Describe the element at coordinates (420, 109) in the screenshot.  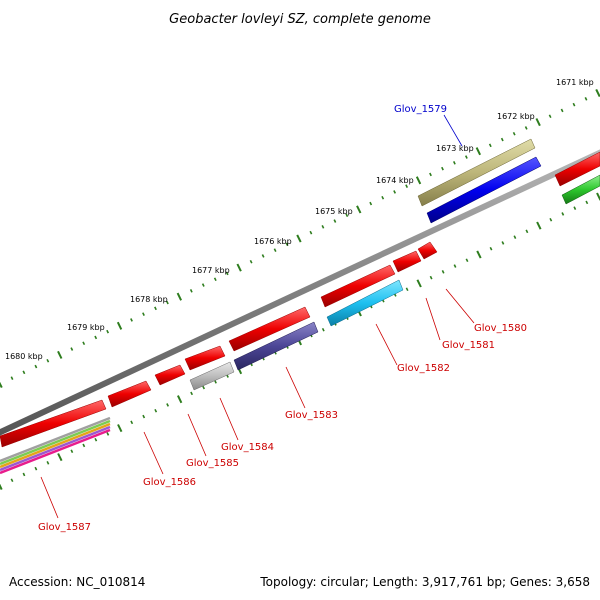
I see `gene-label-1579: Glov_1579` at that location.